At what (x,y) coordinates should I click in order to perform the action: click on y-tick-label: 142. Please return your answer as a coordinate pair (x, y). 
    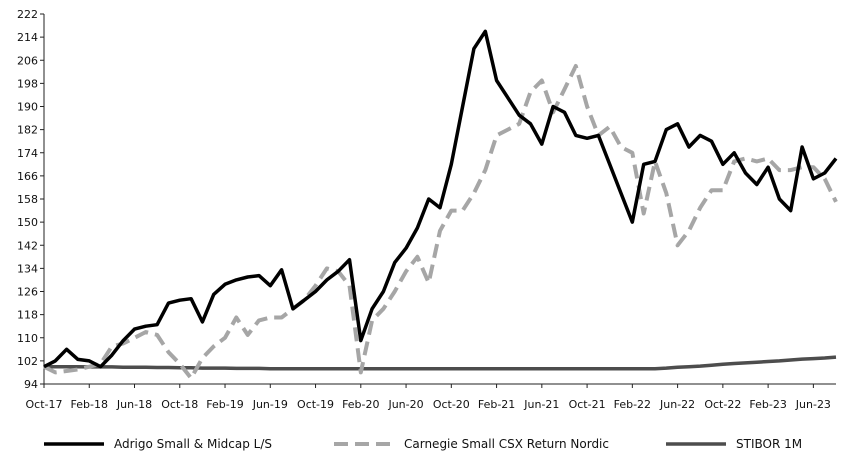
    Looking at the image, I should click on (27, 245).